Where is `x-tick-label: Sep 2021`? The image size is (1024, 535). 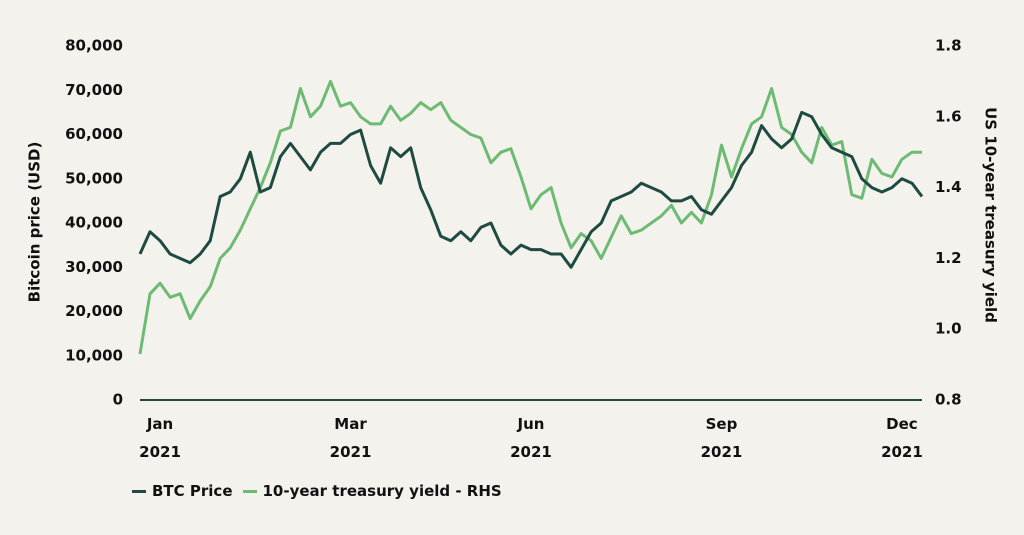
x-tick-label: Sep 2021 is located at coordinates (721, 438).